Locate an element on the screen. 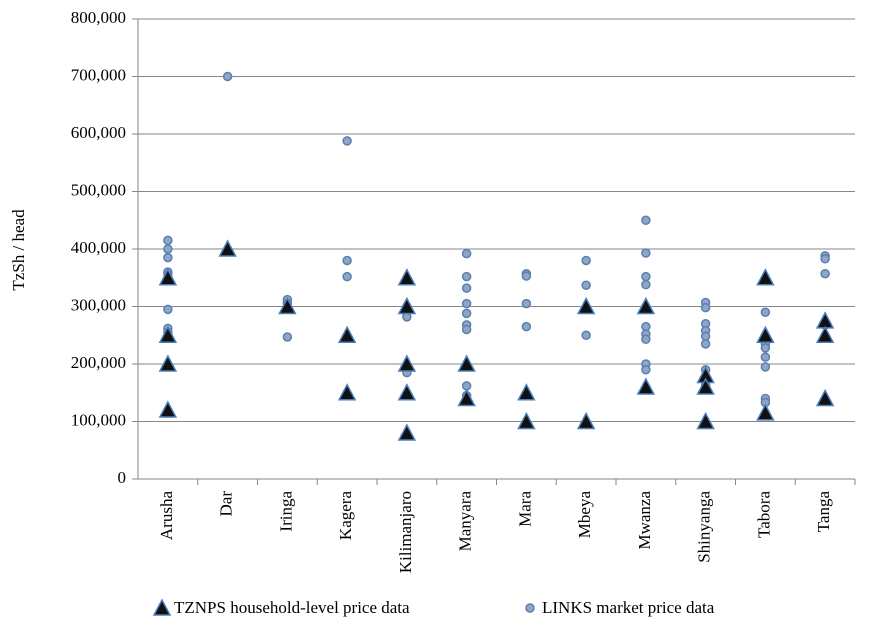 Image resolution: width=873 pixels, height=630 pixels. x-tick-label: Arusha is located at coordinates (166, 516).